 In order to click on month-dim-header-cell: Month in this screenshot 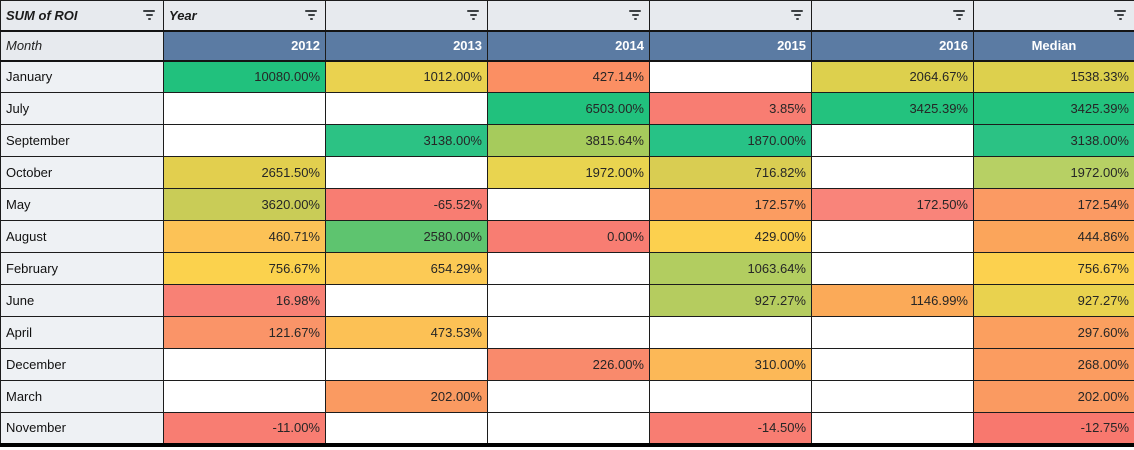, I will do `click(82, 46)`.